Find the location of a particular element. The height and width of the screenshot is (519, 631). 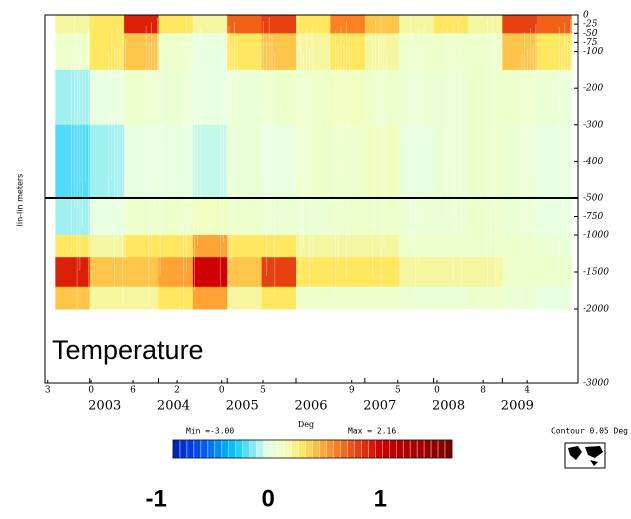

y-tick-label: 0 is located at coordinates (586, 16).